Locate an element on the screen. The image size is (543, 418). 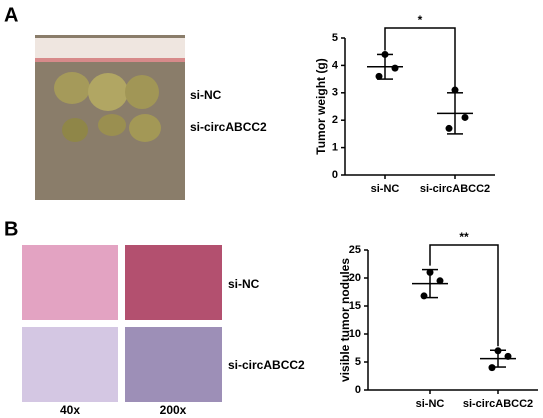
y-tick-label: 4 is located at coordinates (335, 65).